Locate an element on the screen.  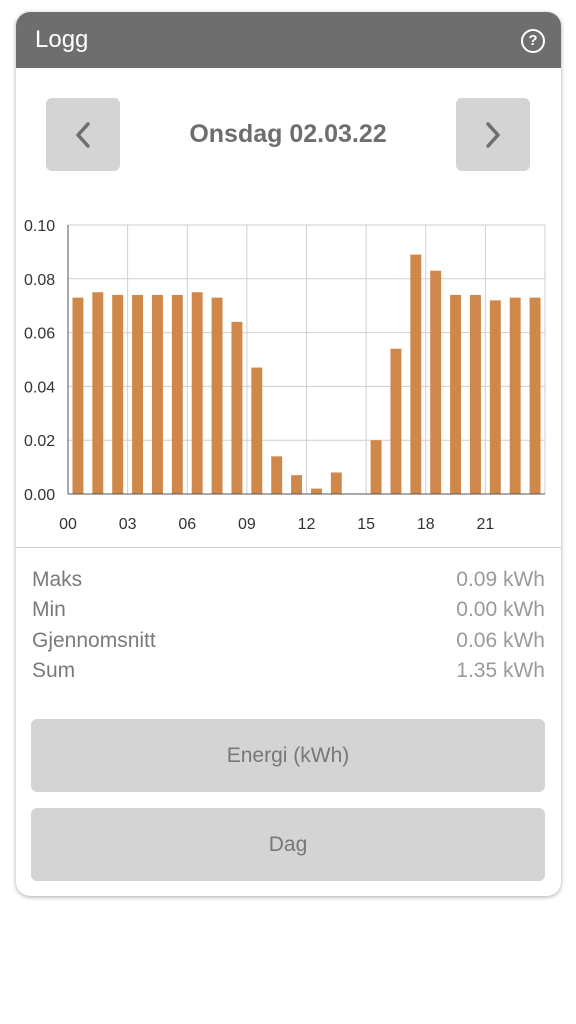
period-button: Dag is located at coordinates (288, 844).